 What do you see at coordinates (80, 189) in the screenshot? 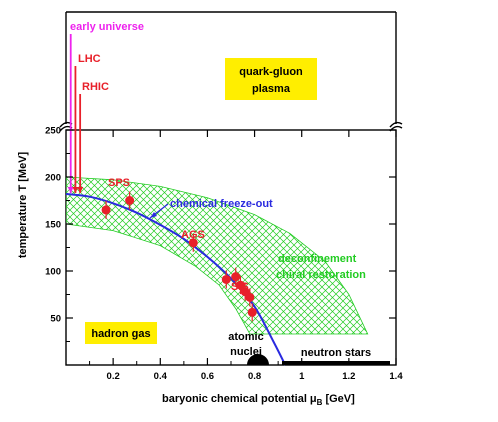
I see `arrowhead-rhic` at bounding box center [80, 189].